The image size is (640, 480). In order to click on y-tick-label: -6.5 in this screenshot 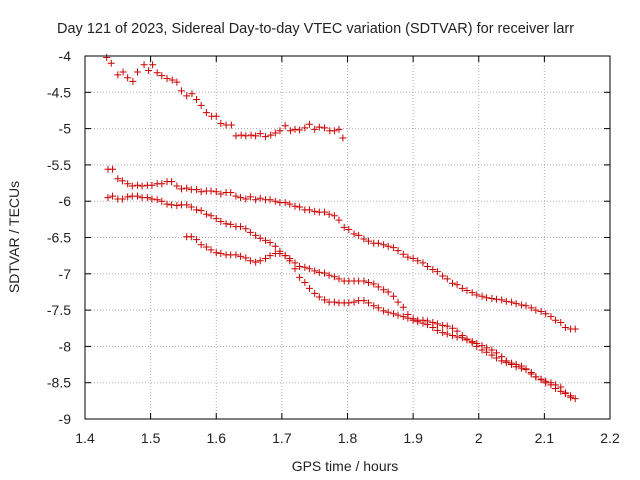, I will do `click(59, 238)`.